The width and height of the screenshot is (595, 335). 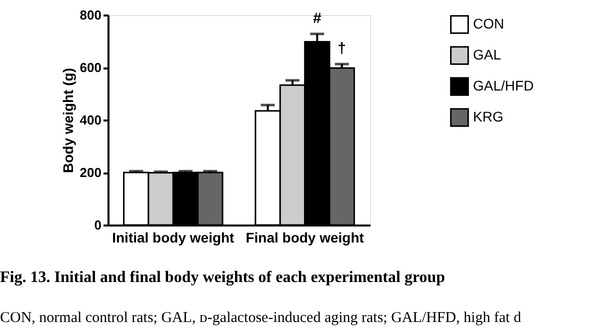 What do you see at coordinates (223, 277) in the screenshot?
I see `caption: Fig. 13. Initial and final body weights of each experimental group` at bounding box center [223, 277].